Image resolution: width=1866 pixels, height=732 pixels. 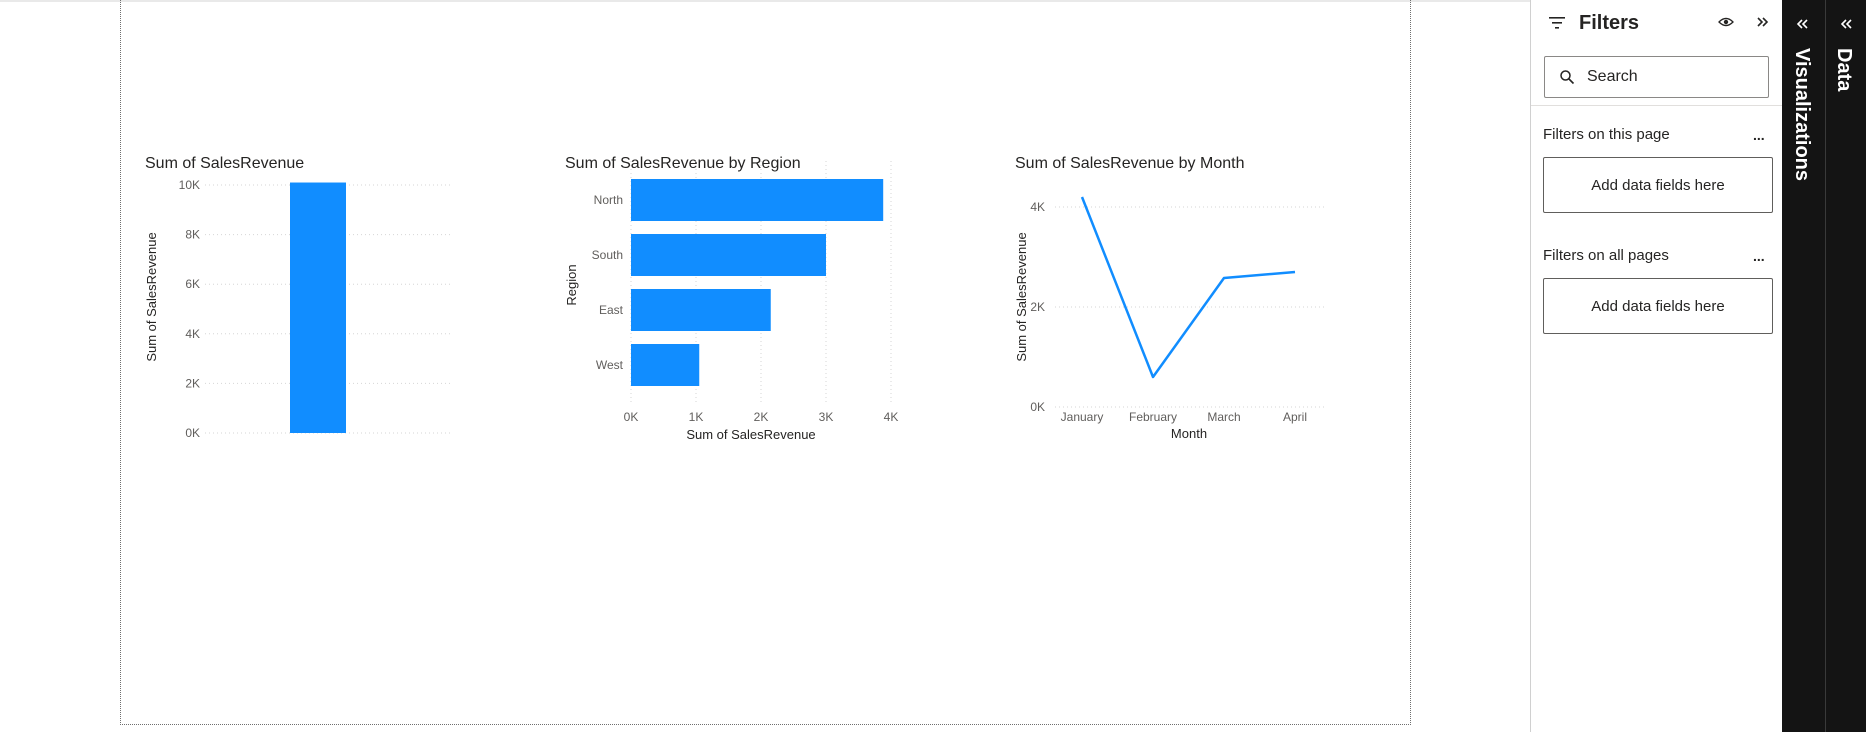 What do you see at coordinates (1657, 105) in the screenshot?
I see `filters-divider` at bounding box center [1657, 105].